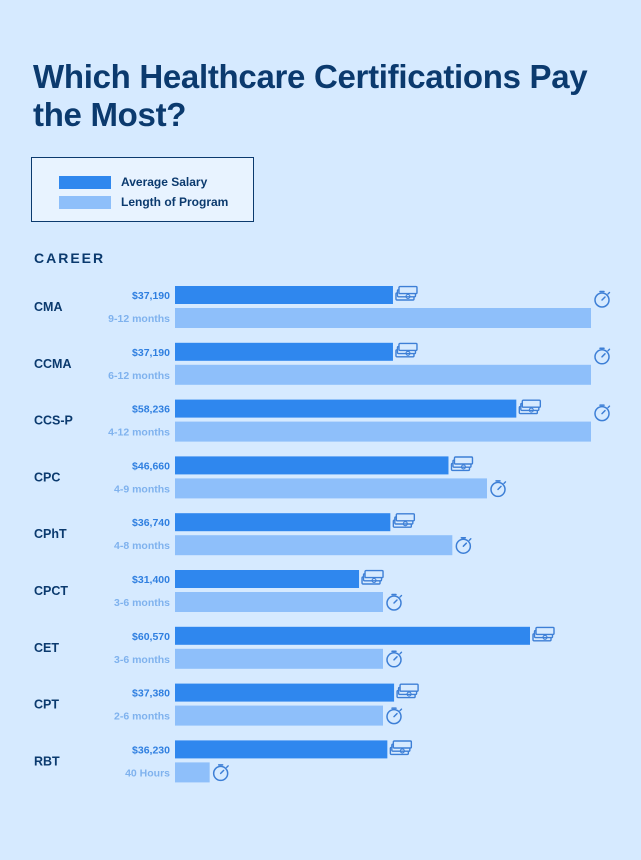 This screenshot has height=860, width=641. I want to click on salary-value-label: $46,660, so click(151, 466).